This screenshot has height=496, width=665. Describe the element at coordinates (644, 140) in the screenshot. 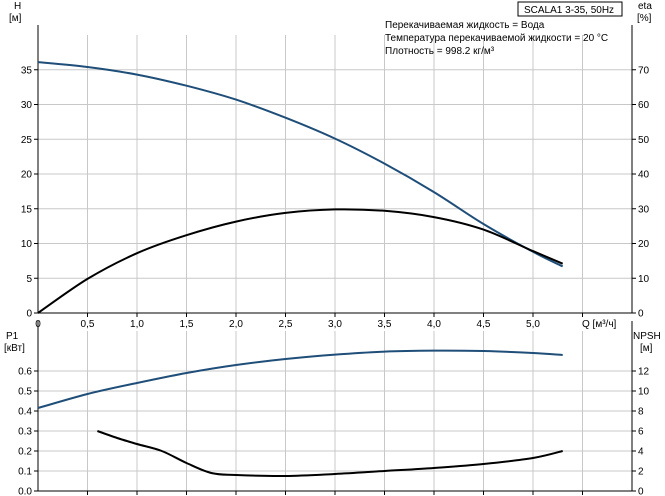

I see `right-tick-label: 50` at that location.